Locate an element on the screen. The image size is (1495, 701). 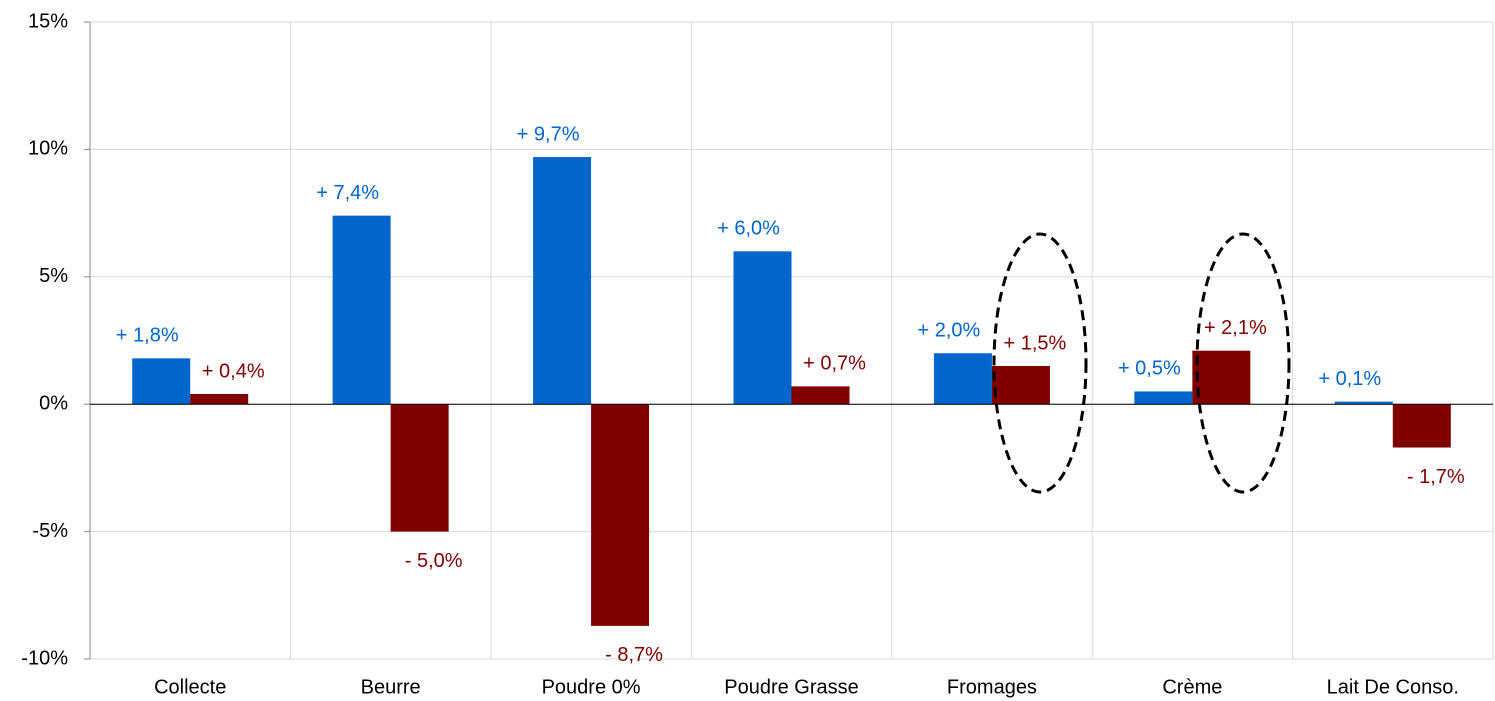
data-label: + 6,0% is located at coordinates (748, 229).